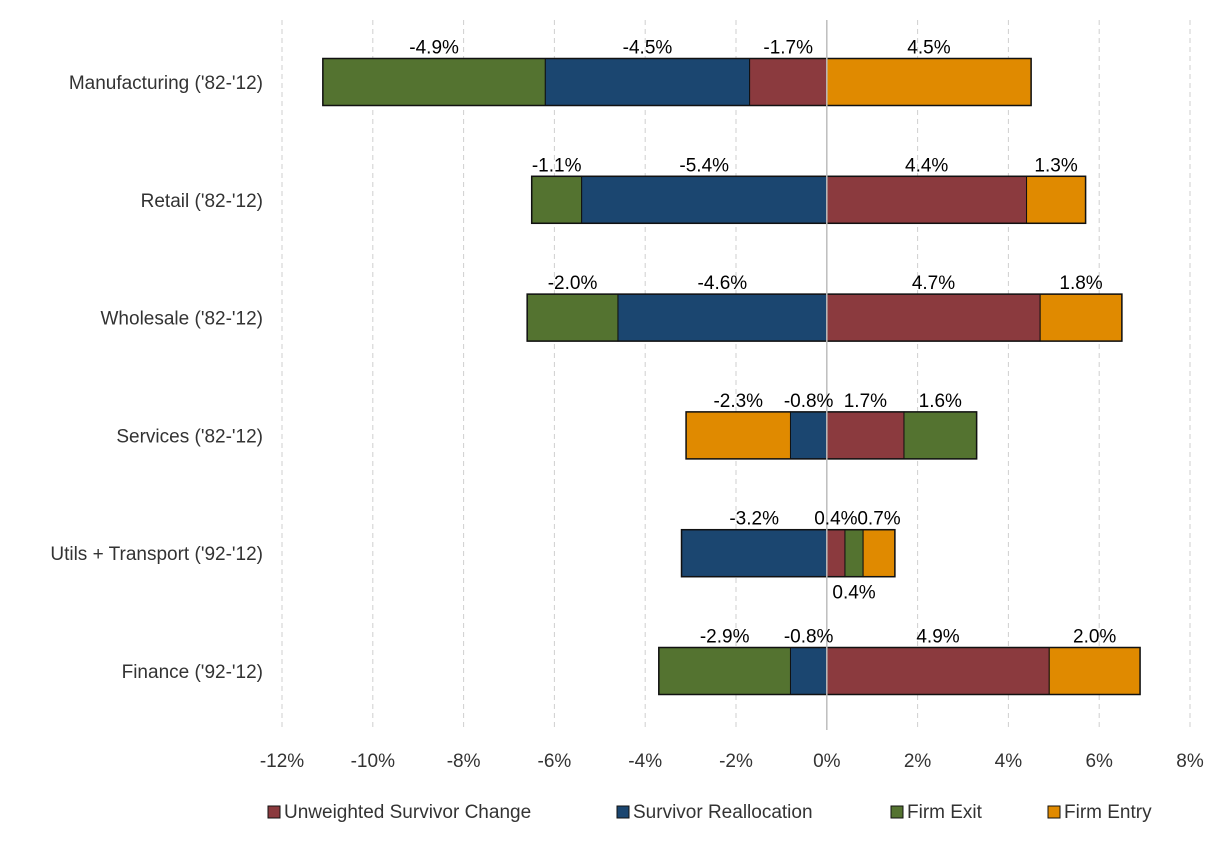 The width and height of the screenshot is (1218, 843). I want to click on data-label: -4.5%, so click(648, 48).